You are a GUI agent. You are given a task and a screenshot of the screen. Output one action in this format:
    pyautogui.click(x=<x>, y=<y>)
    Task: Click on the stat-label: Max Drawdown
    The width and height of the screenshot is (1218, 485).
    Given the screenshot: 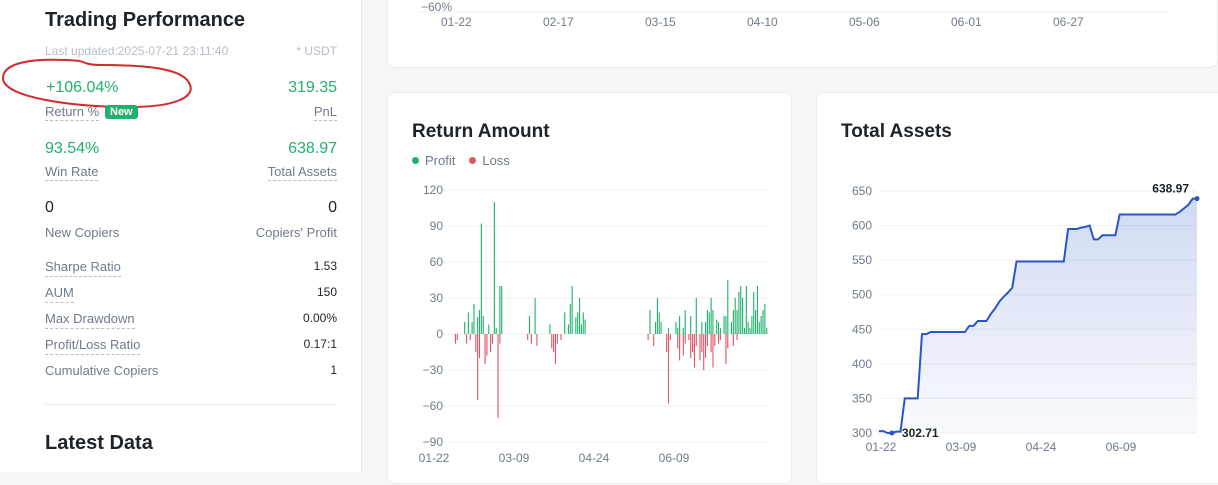 What is the action you would take?
    pyautogui.click(x=90, y=320)
    